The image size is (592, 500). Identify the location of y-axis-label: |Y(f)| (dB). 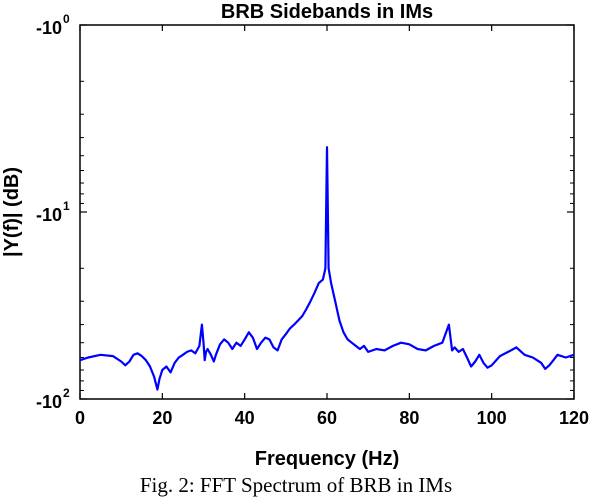
(12, 212).